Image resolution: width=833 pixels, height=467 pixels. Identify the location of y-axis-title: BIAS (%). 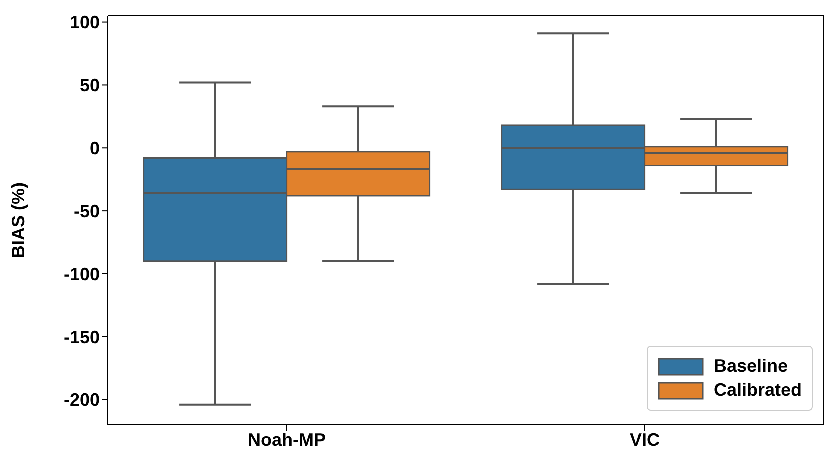
(18, 220).